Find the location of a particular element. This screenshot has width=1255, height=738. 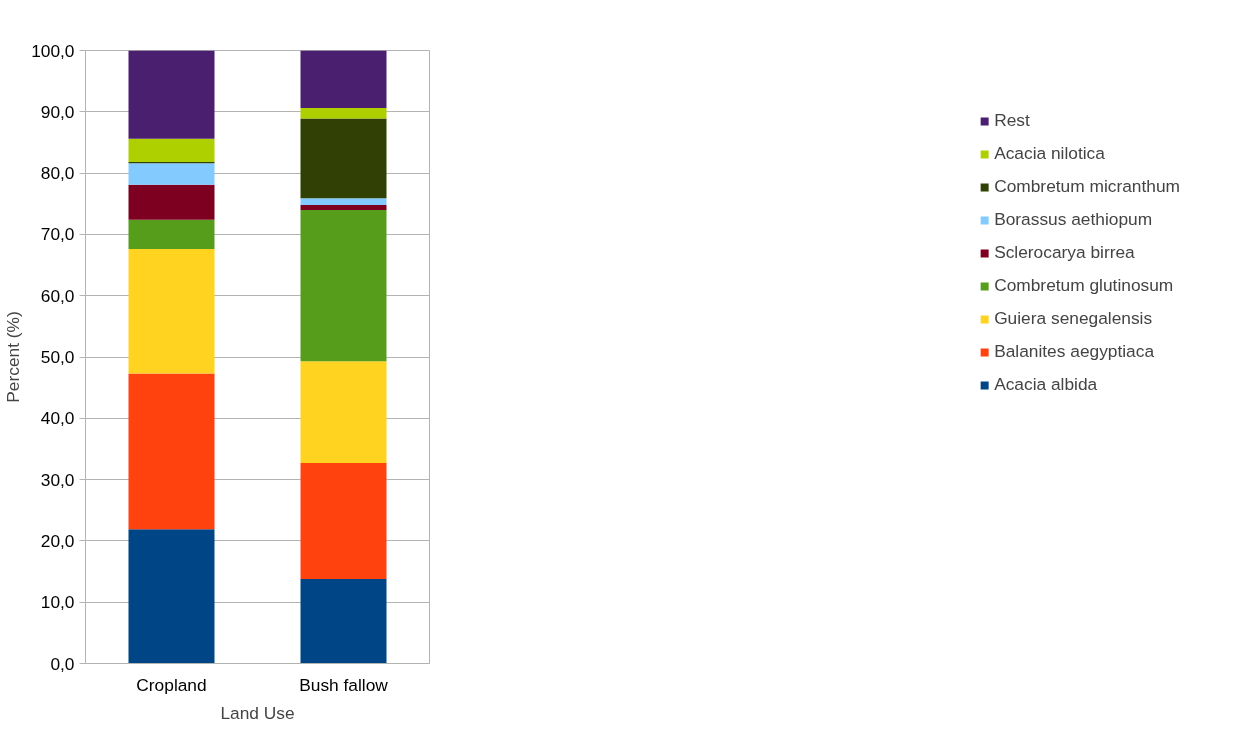

y-tick-label: 60,0 is located at coordinates (57, 295).